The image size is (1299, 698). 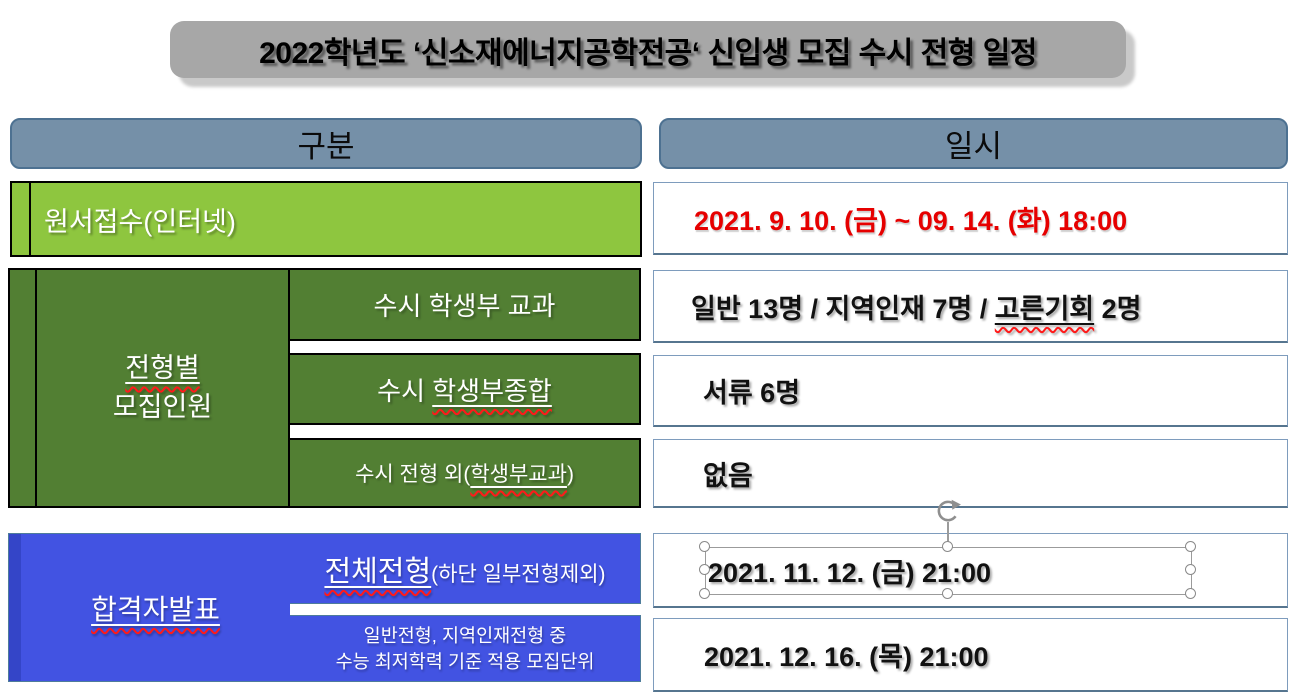 I want to click on announcement-group-label: 합격자발표, so click(x=155, y=609).